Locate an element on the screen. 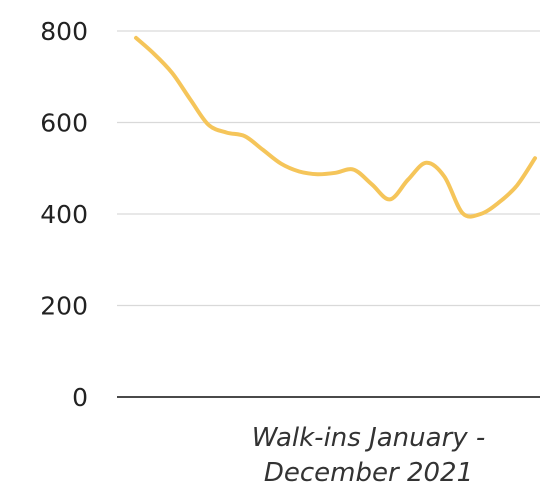  x-axis-label-line-2: December 2021 is located at coordinates (368, 473).